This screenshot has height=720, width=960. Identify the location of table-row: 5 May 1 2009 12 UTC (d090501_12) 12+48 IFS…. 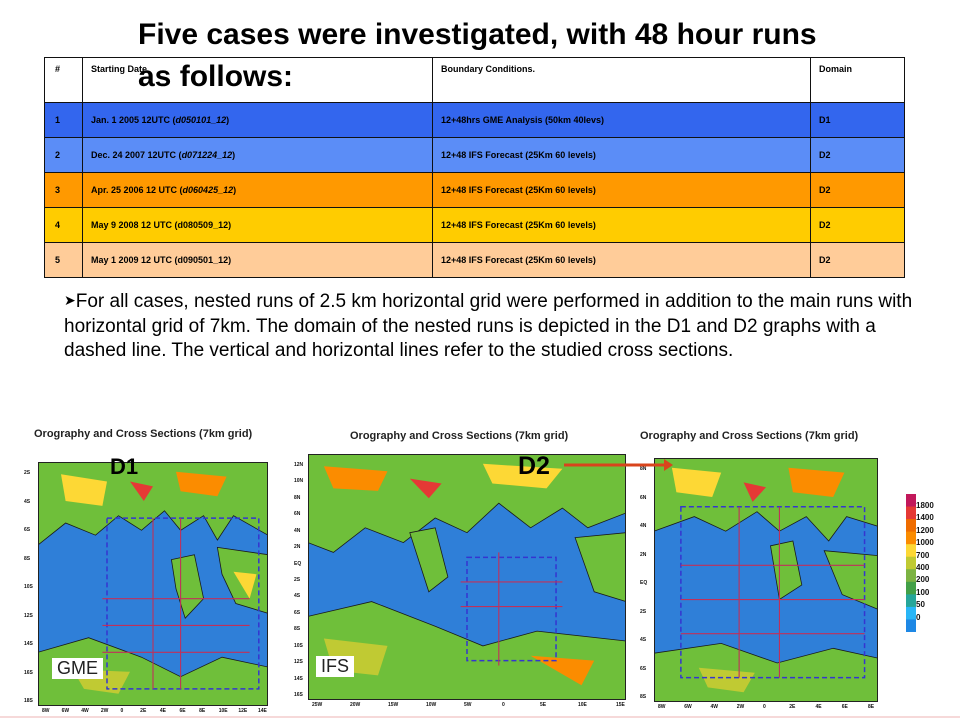
(474, 260).